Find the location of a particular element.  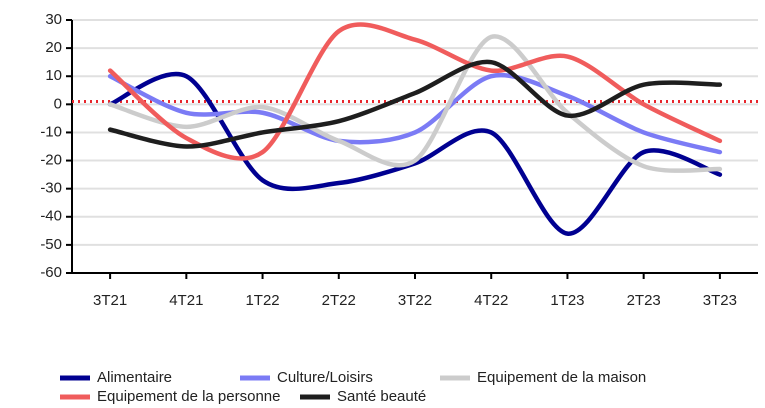

legend-label: Culture/Loisirs is located at coordinates (325, 377).